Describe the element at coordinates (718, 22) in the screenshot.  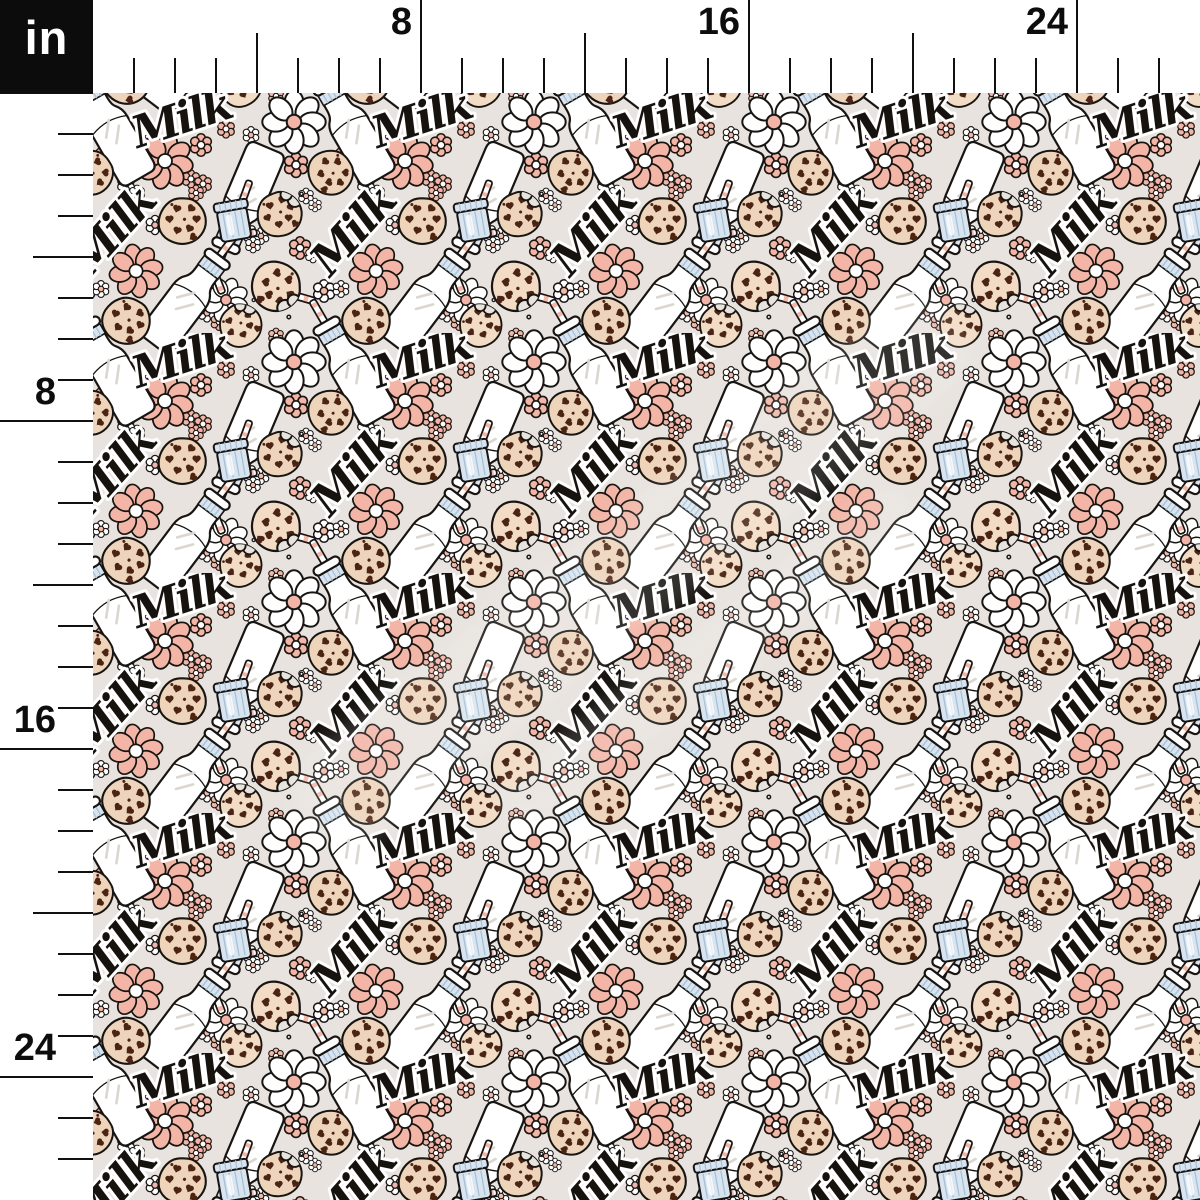
I see `ruler-top-label-16: 16` at that location.